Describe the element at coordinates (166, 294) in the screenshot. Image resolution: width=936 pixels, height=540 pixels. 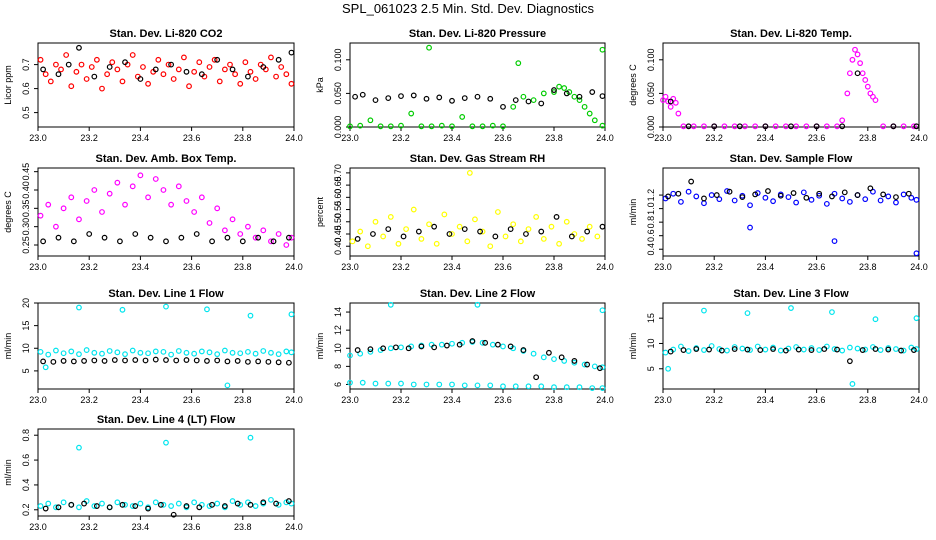
I see `panel-title: Stan. Dev. Line 1 Flow` at that location.